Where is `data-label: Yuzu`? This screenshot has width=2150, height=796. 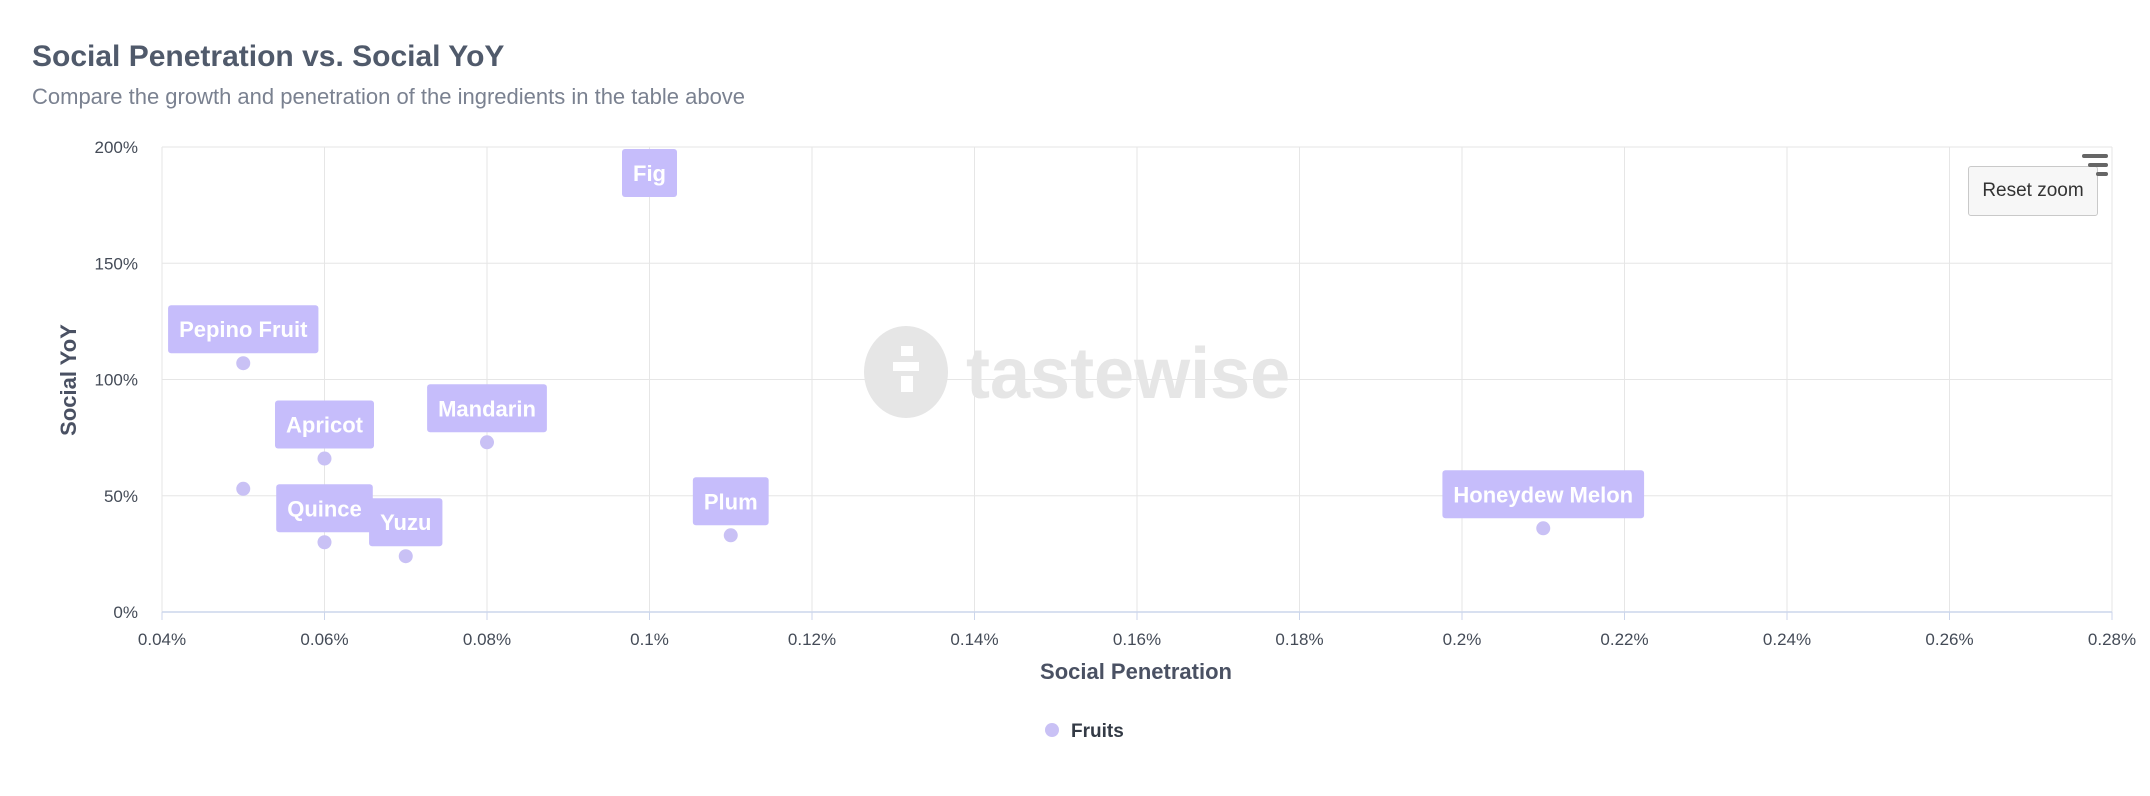 data-label: Yuzu is located at coordinates (405, 522).